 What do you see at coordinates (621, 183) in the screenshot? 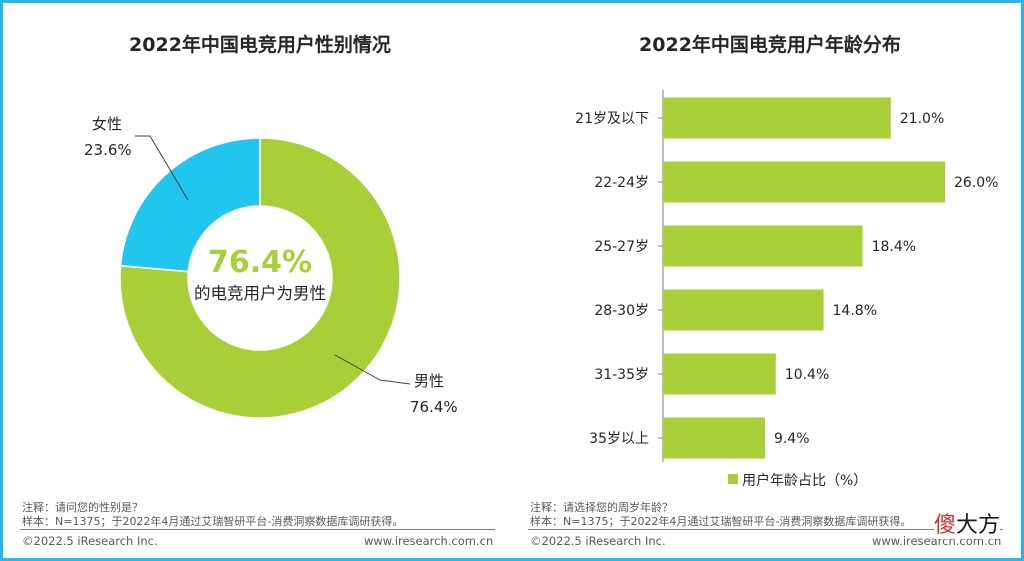
I see `y-tick-label: 22-24岁` at bounding box center [621, 183].